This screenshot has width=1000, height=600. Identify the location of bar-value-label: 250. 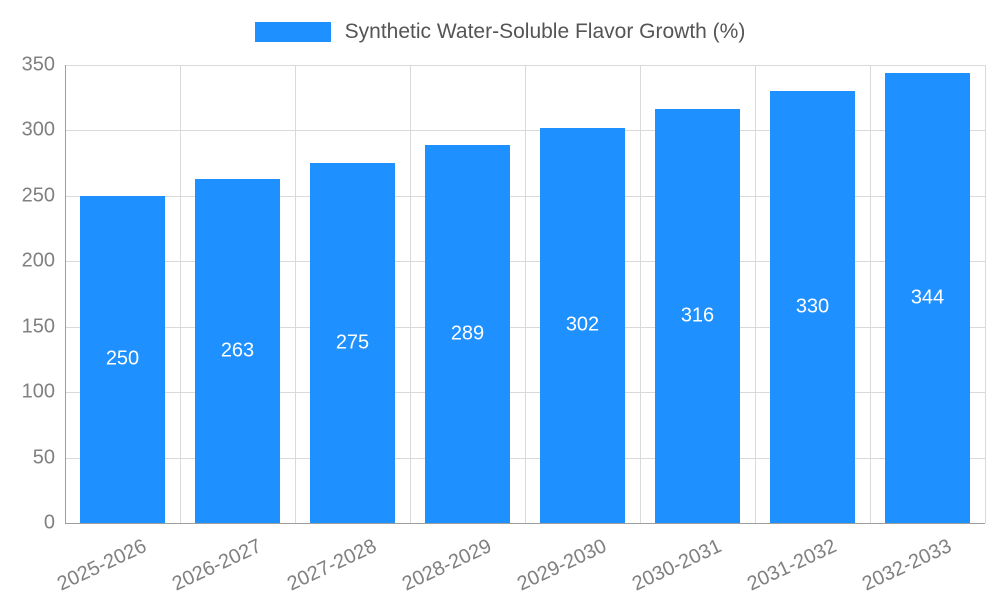
(122, 358).